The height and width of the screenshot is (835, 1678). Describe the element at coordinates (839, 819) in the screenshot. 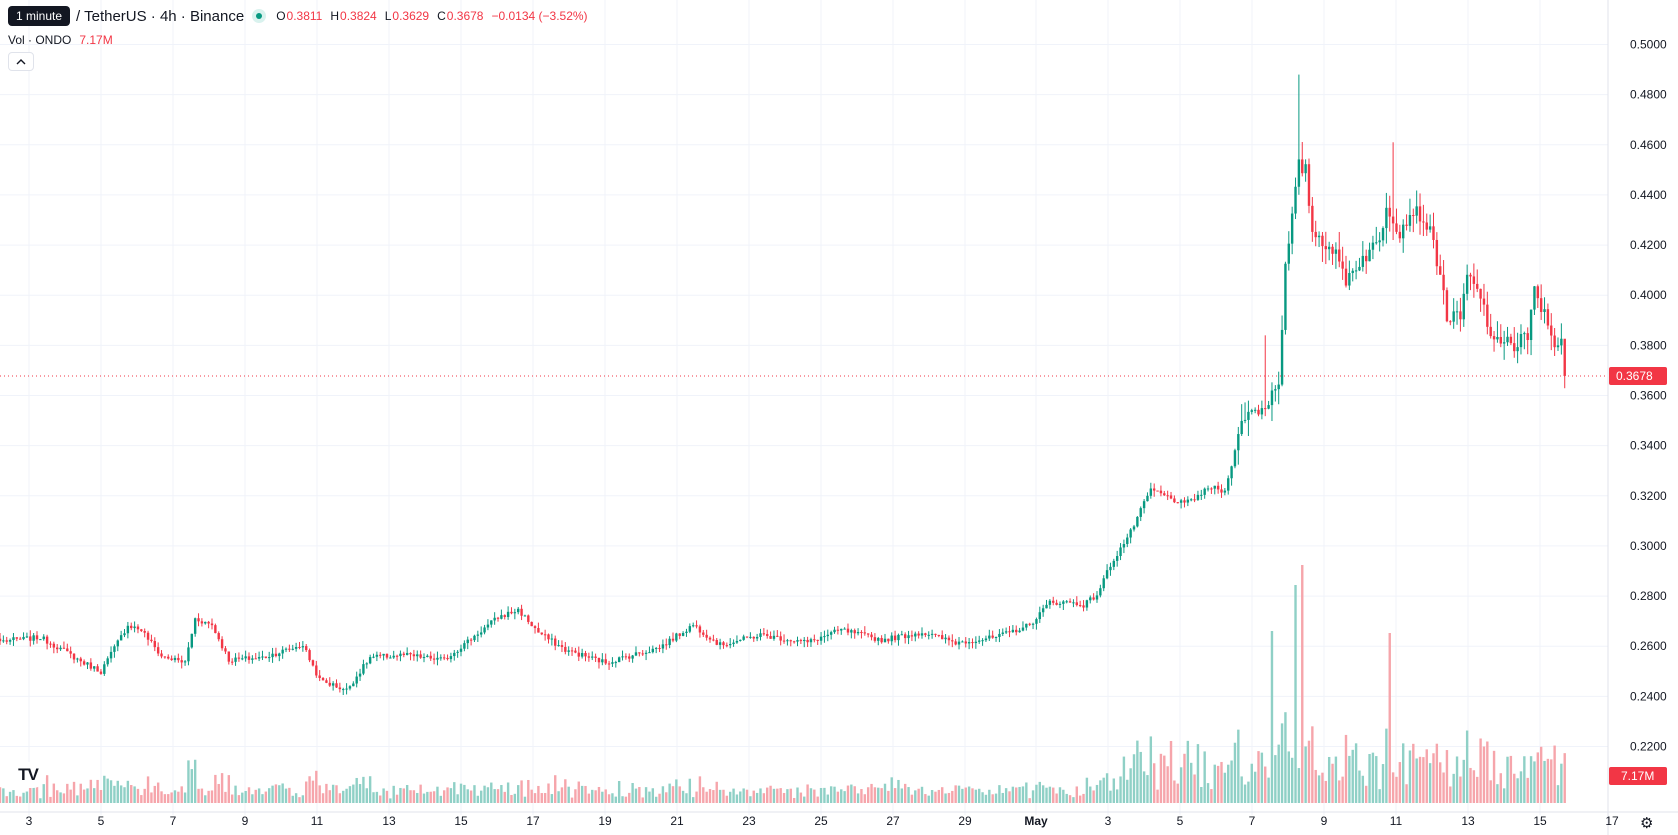

I see `time-axis: 3 5 7 9 11 13 15 17 19 21 23 25 27 29 May 3 5 7 9 11 13 15 17` at that location.